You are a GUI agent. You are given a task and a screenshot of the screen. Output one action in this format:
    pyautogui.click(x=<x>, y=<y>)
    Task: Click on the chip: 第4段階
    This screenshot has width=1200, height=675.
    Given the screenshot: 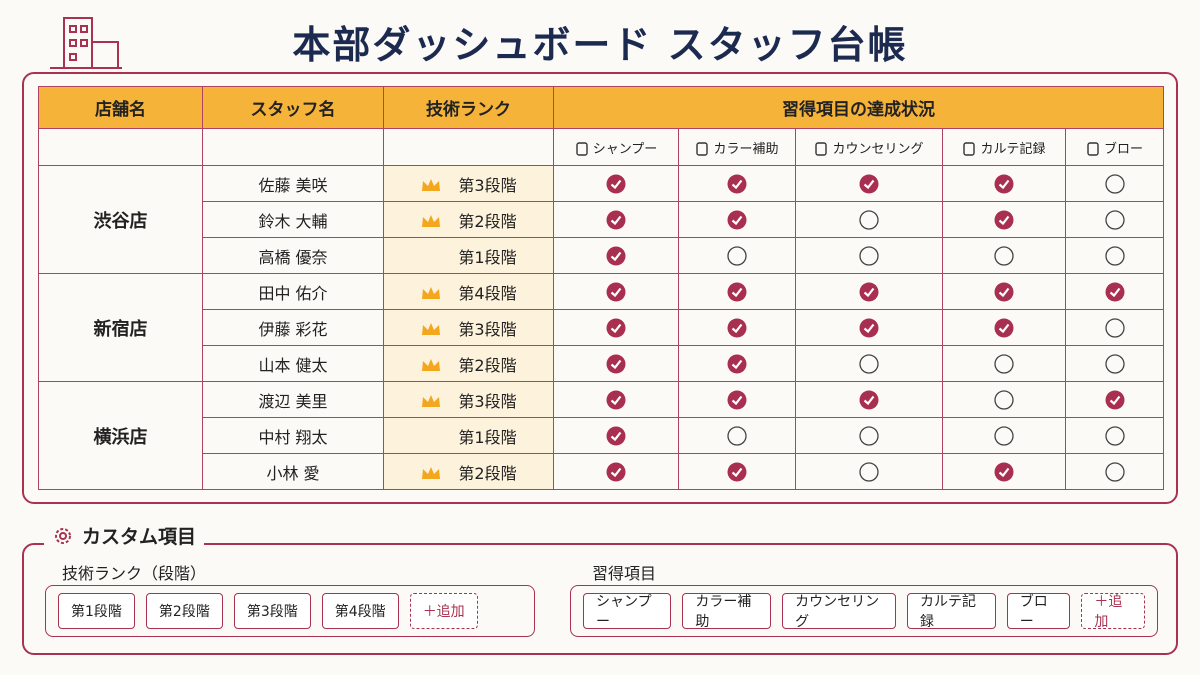 What is the action you would take?
    pyautogui.click(x=360, y=611)
    